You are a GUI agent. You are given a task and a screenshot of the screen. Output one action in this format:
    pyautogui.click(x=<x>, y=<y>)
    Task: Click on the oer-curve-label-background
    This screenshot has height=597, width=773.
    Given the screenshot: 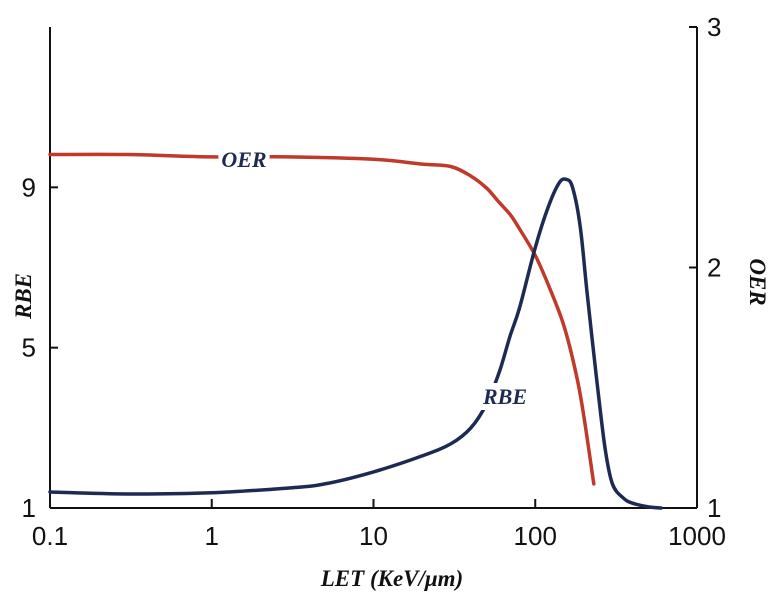 What is the action you would take?
    pyautogui.click(x=244, y=159)
    